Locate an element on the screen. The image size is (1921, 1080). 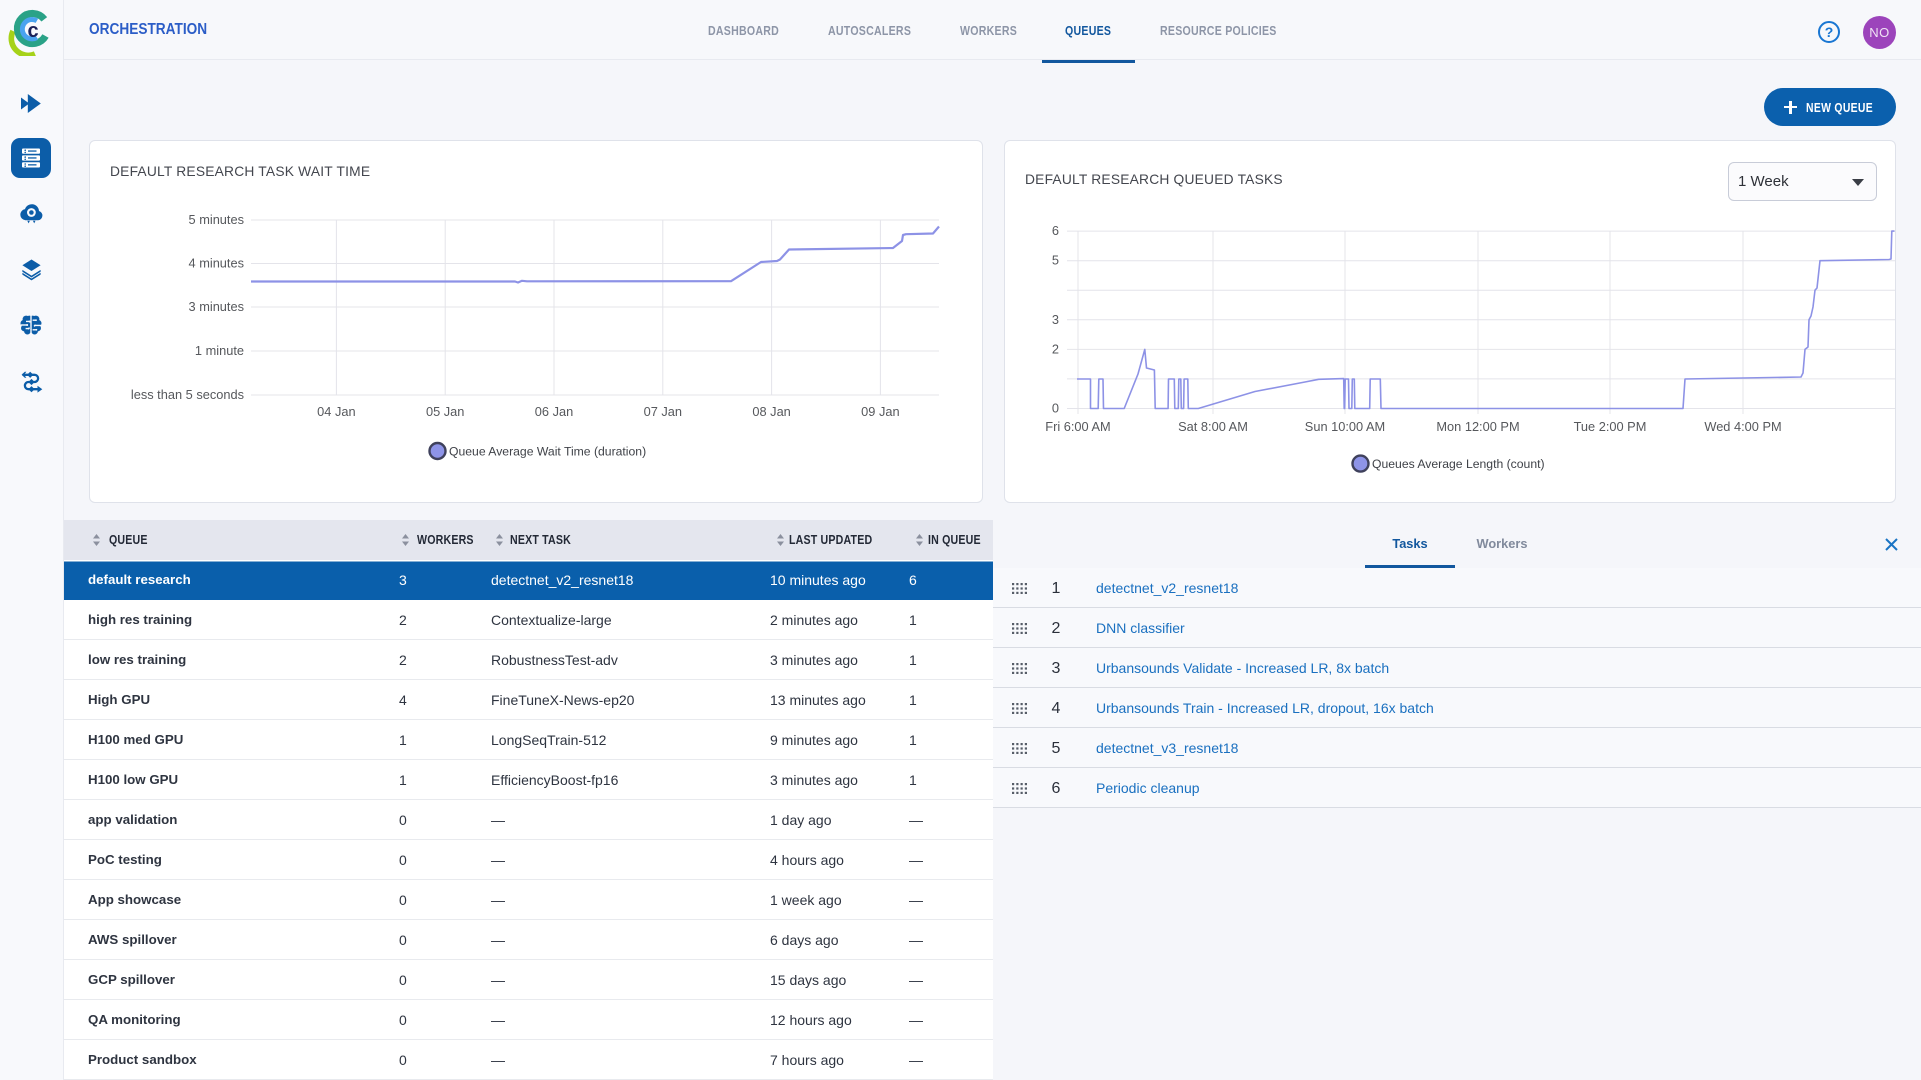
svg-text: Fri 6:00 AM is located at coordinates (1077, 426).